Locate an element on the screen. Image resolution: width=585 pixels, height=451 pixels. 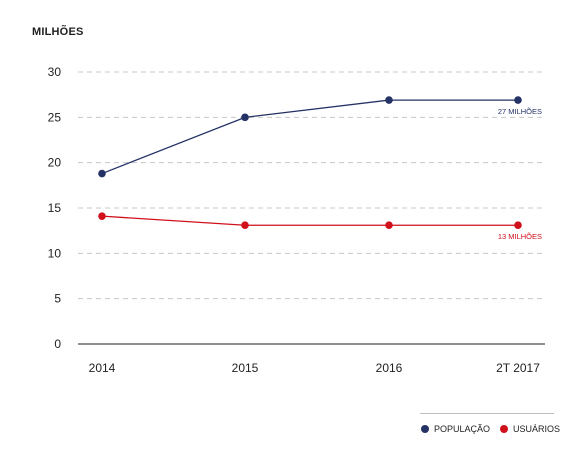
x-tick-label-1: 2015 is located at coordinates (245, 368).